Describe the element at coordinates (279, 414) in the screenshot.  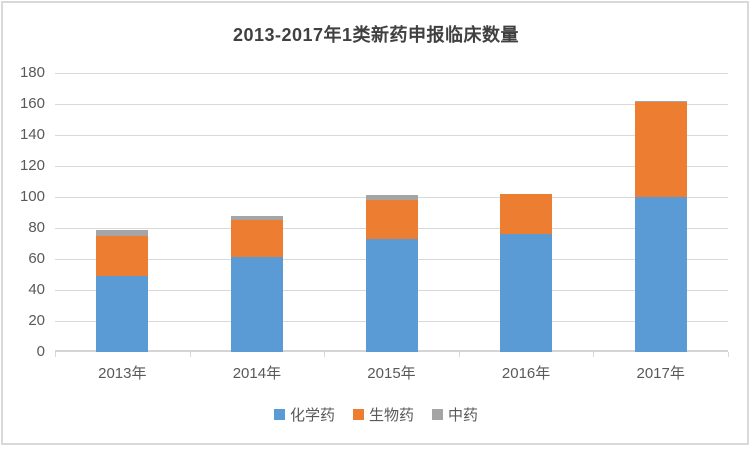
I see `legend-swatch-chemical-drug` at that location.